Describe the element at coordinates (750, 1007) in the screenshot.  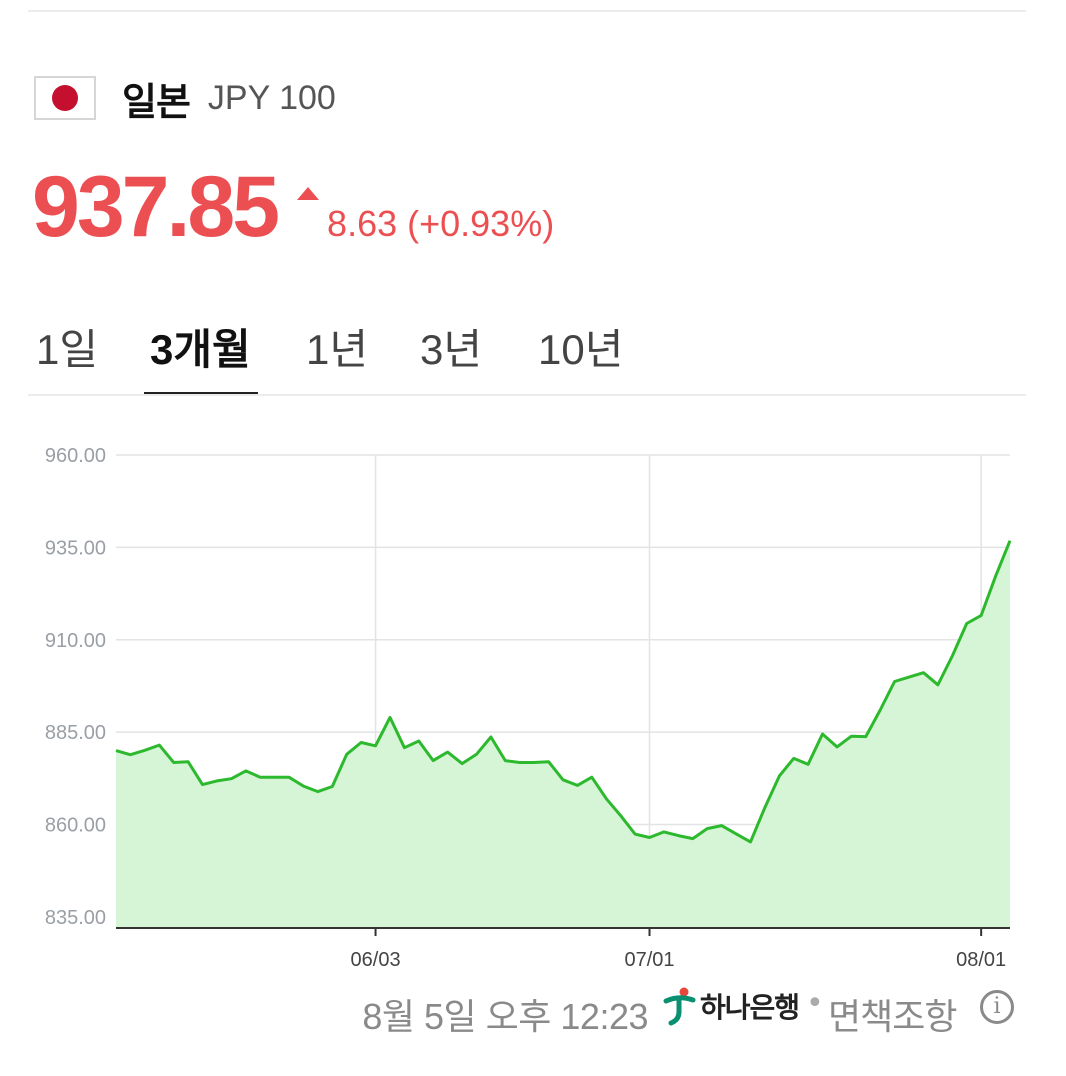
I see `bank-name: 하나은행` at that location.